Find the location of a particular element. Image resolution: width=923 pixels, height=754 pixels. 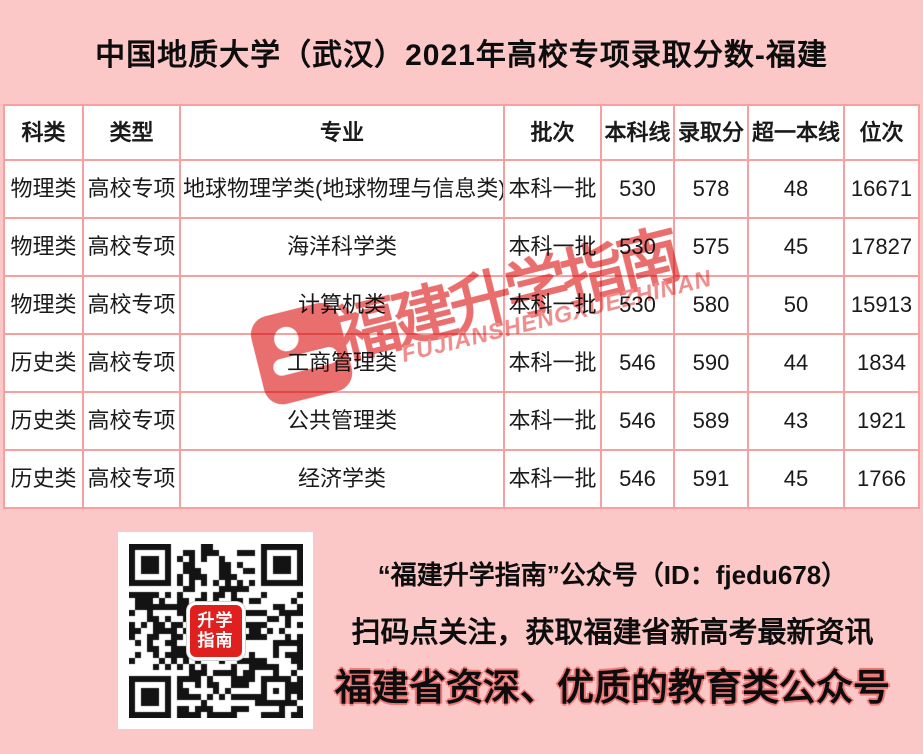

footer-scan-line: 扫码点关注，获取福建省新高考最新资讯 is located at coordinates (612, 633).